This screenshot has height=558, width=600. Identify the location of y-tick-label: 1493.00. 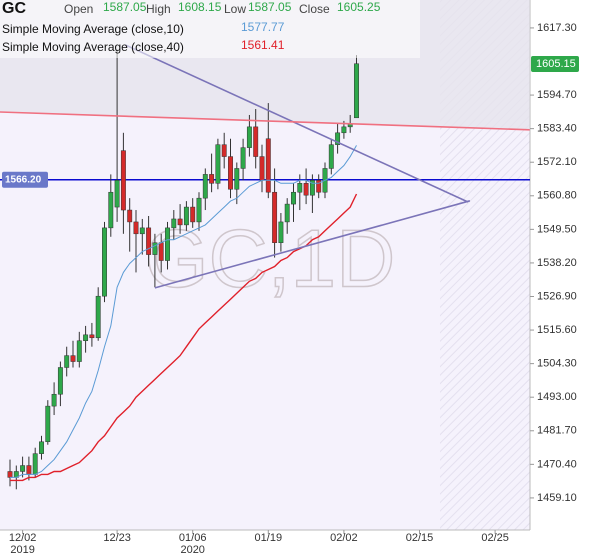
(557, 397).